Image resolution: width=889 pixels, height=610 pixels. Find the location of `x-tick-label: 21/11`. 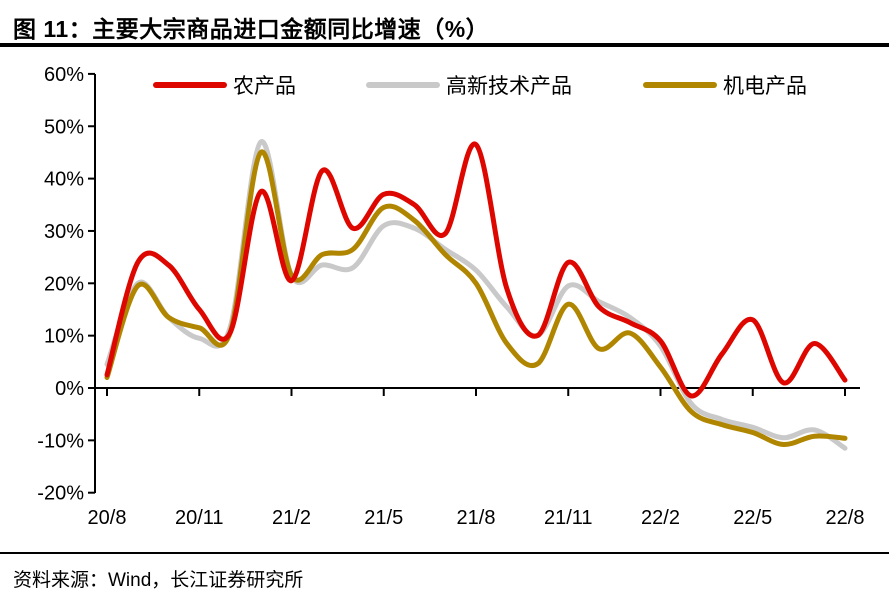

x-tick-label: 21/11 is located at coordinates (568, 518).